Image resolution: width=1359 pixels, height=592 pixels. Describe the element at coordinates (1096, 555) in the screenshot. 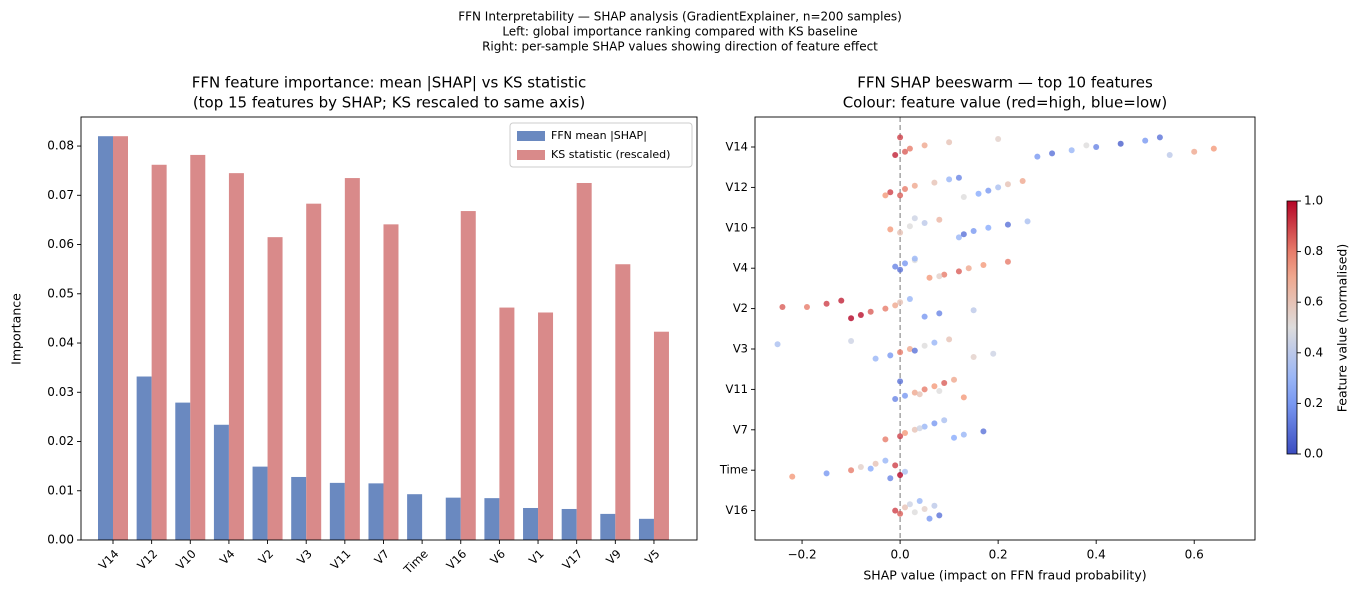

I see `x-tick-label: 0.4` at that location.